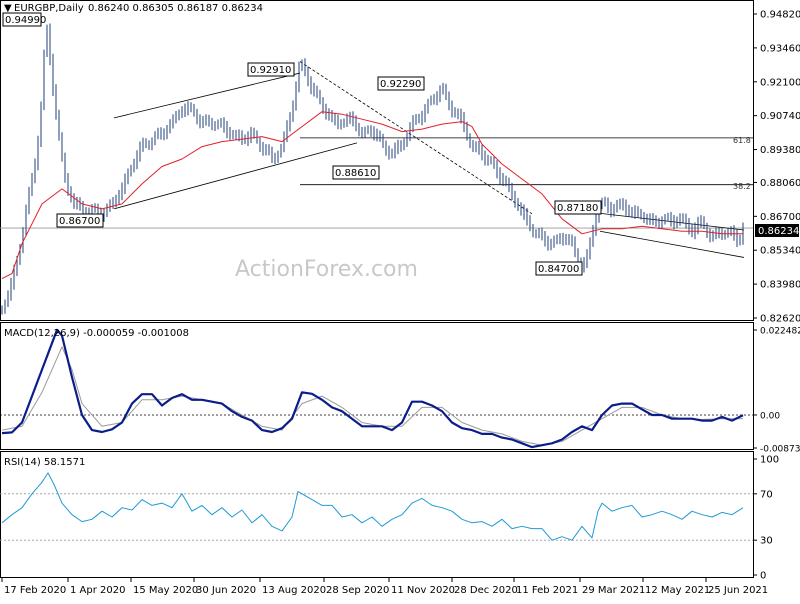 The height and width of the screenshot is (604, 800). What do you see at coordinates (423, 590) in the screenshot?
I see `x-axis-tick-label: 11 Nov 2020` at bounding box center [423, 590].